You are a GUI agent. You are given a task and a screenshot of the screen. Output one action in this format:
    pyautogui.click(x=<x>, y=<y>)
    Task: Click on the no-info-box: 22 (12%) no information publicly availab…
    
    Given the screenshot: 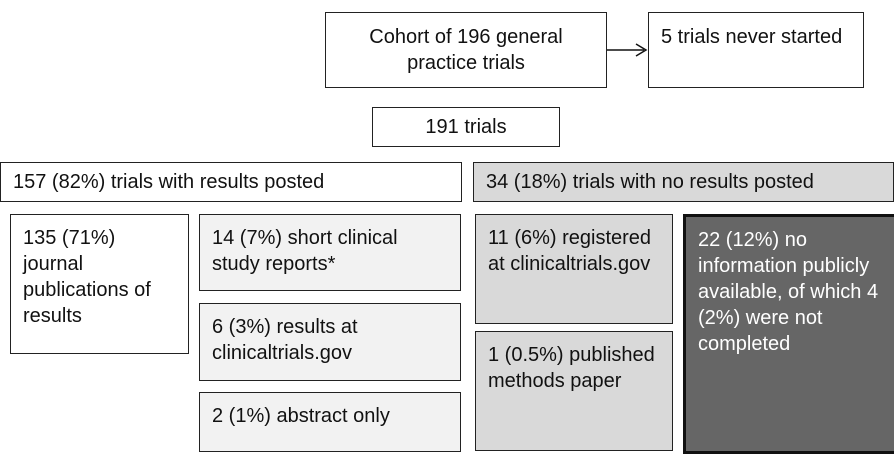 What is the action you would take?
    pyautogui.click(x=788, y=334)
    